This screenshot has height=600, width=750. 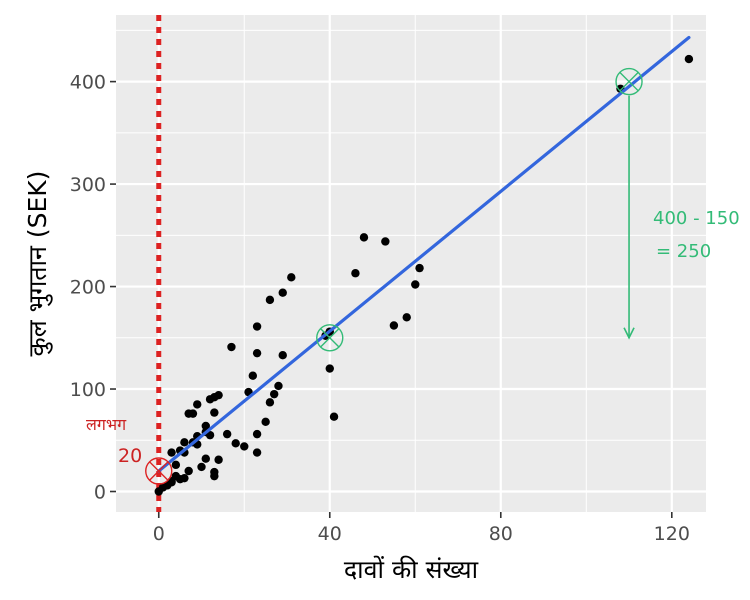 I want to click on difference-label-line1: 400 - 150, so click(x=696, y=218).